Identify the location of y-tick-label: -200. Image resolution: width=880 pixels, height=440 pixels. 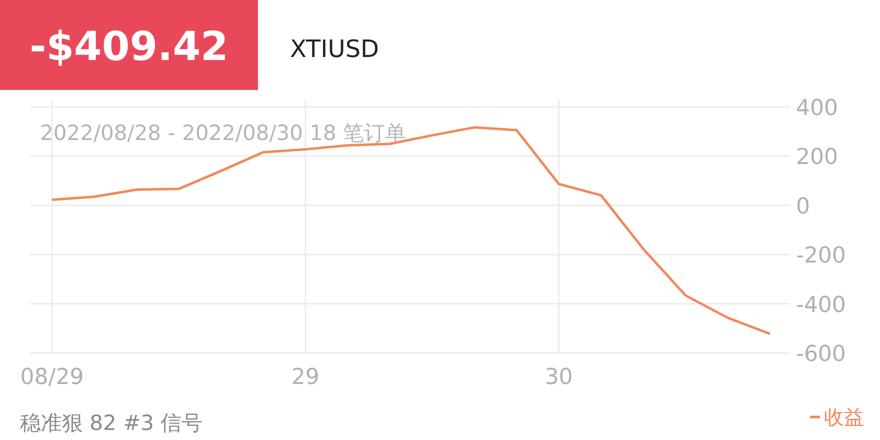
(821, 256).